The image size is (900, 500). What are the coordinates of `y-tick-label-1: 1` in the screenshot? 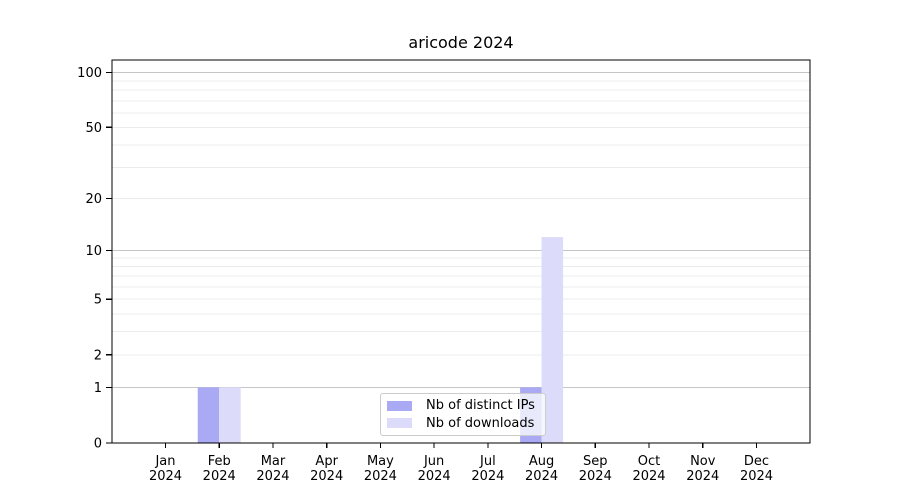 It's located at (98, 388).